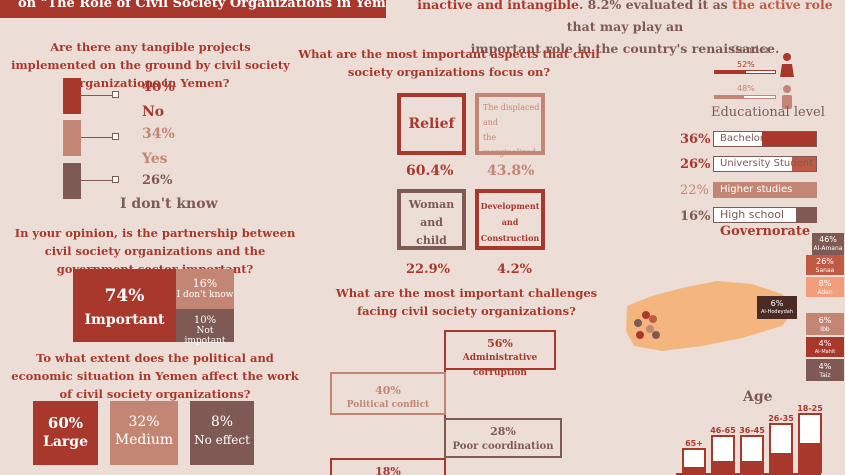  What do you see at coordinates (710, 316) in the screenshot?
I see `yemen-map` at bounding box center [710, 316].